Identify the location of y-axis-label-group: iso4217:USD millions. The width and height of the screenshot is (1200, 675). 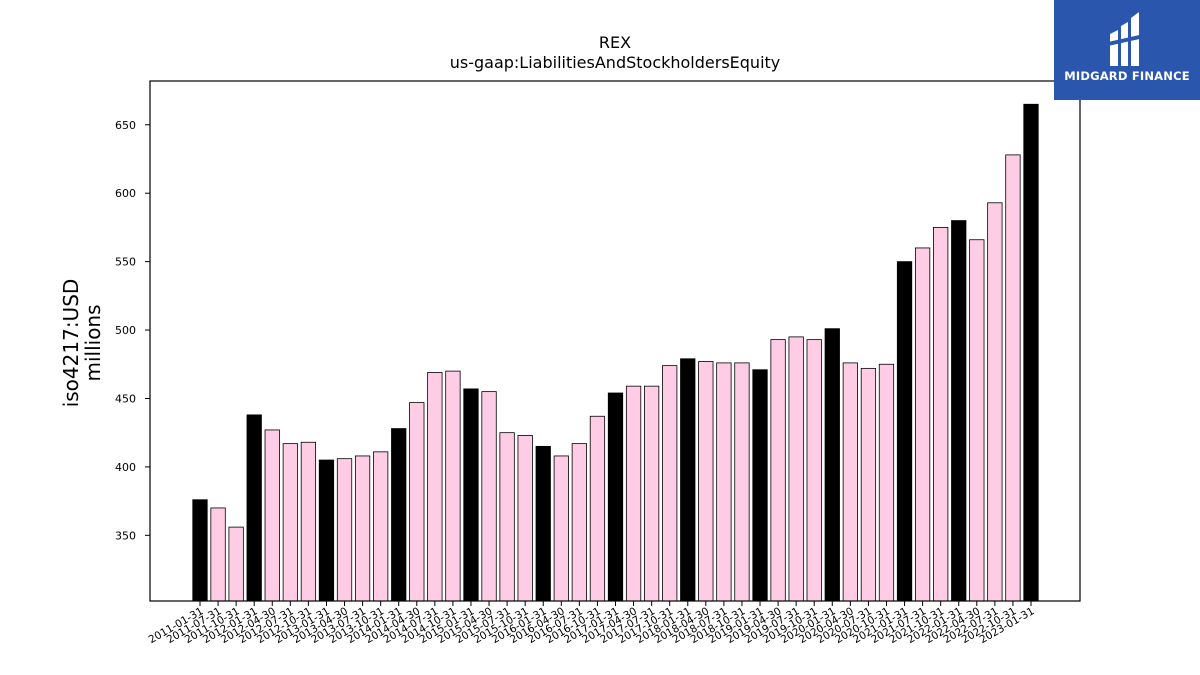
(82, 343).